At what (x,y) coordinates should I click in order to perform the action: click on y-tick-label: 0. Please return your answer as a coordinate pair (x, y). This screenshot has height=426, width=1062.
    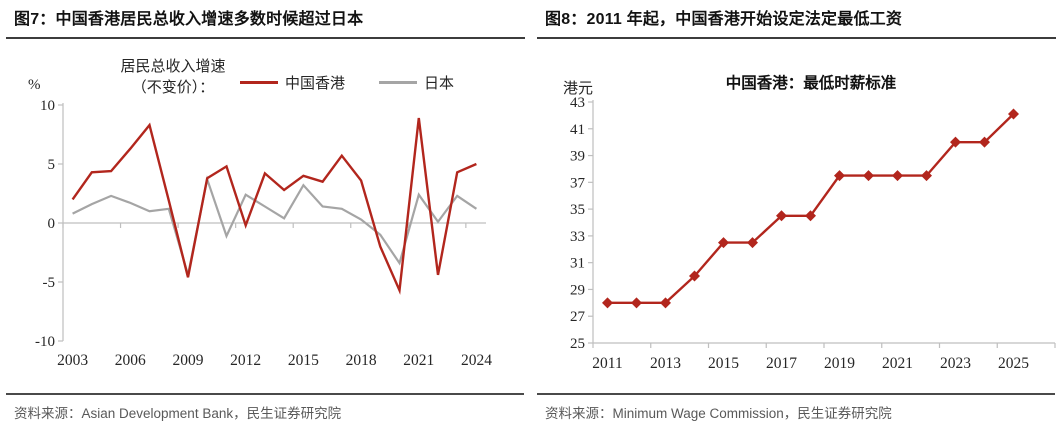
    Looking at the image, I should click on (52, 224).